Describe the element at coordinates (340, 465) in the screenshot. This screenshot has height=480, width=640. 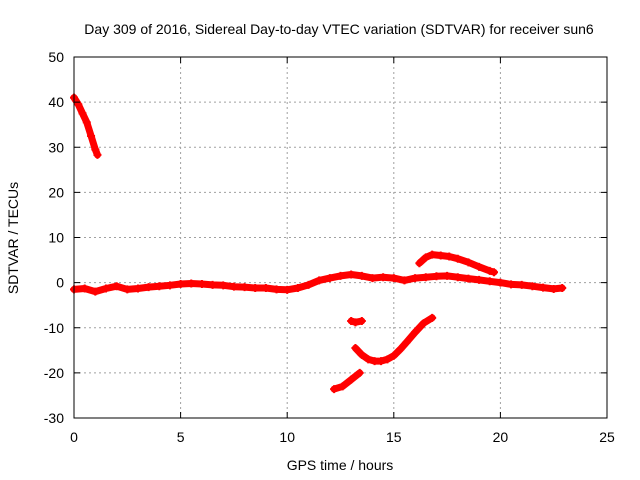
I see `x-axis-label: GPS time / hours` at that location.